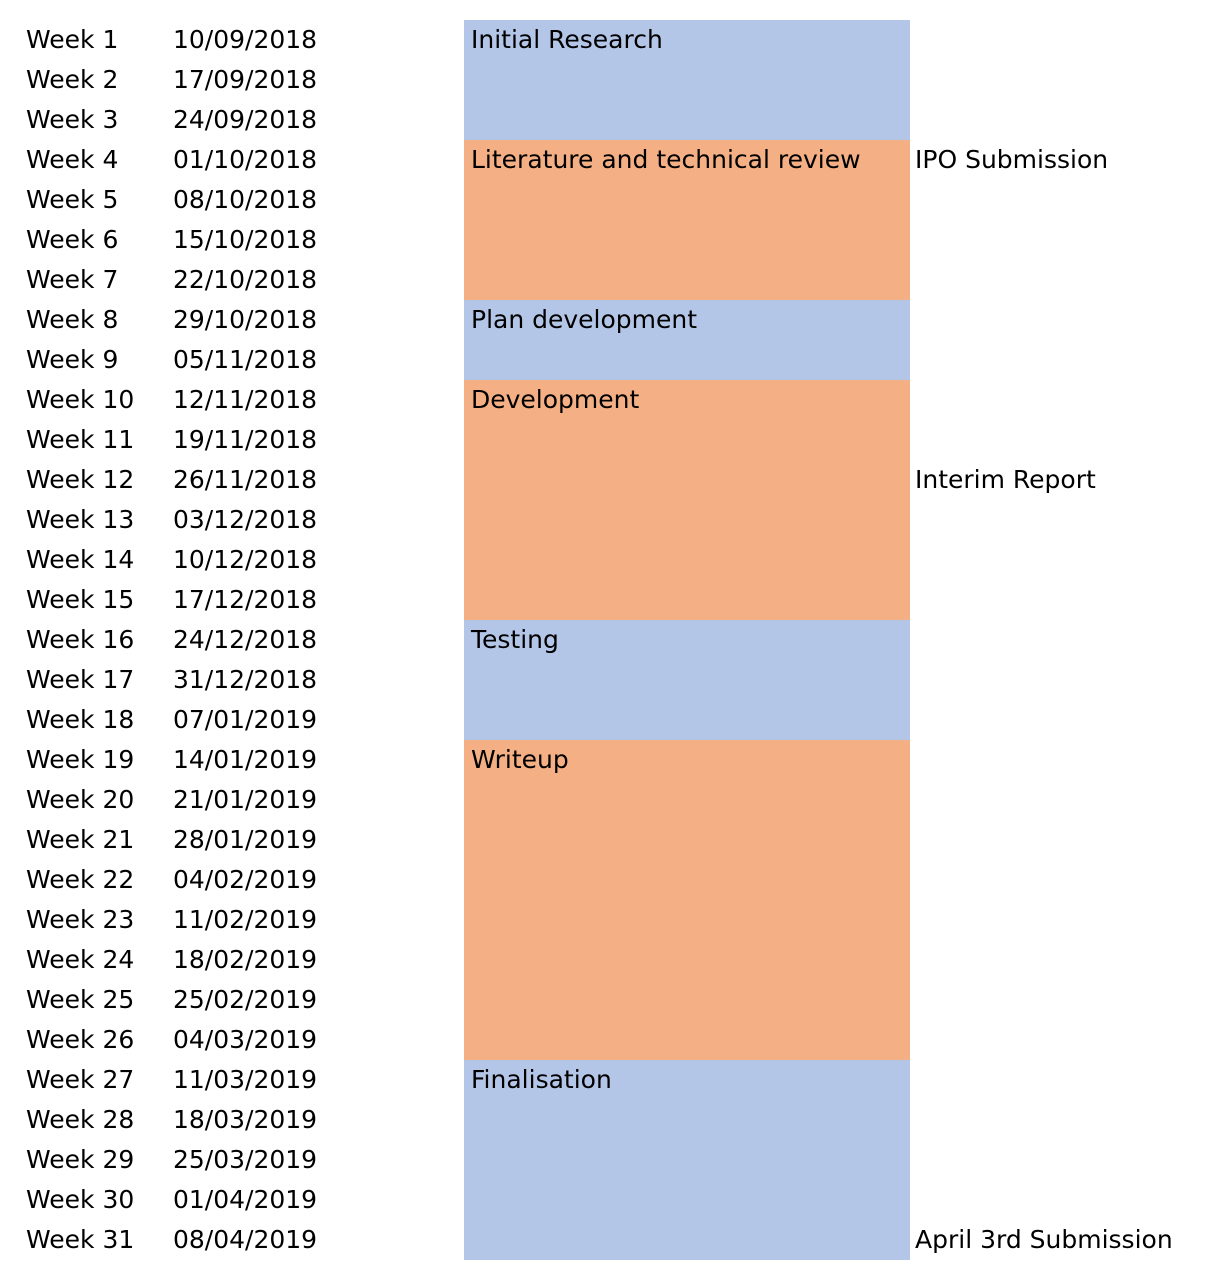 The width and height of the screenshot is (1212, 1275). What do you see at coordinates (80, 1119) in the screenshot?
I see `week-label: Week 28` at bounding box center [80, 1119].